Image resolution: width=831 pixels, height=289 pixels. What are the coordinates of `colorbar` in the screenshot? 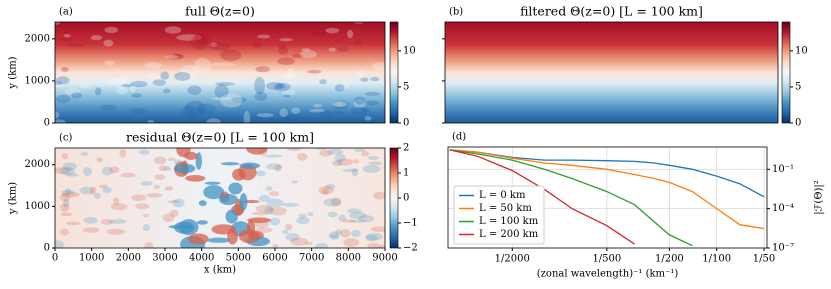 It's located at (394, 72).